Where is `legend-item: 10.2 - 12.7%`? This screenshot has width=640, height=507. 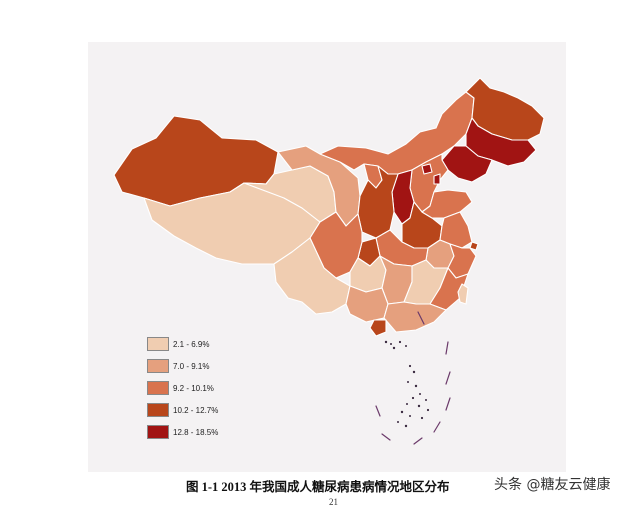
legend-item: 10.2 - 12.7% is located at coordinates (182, 410).